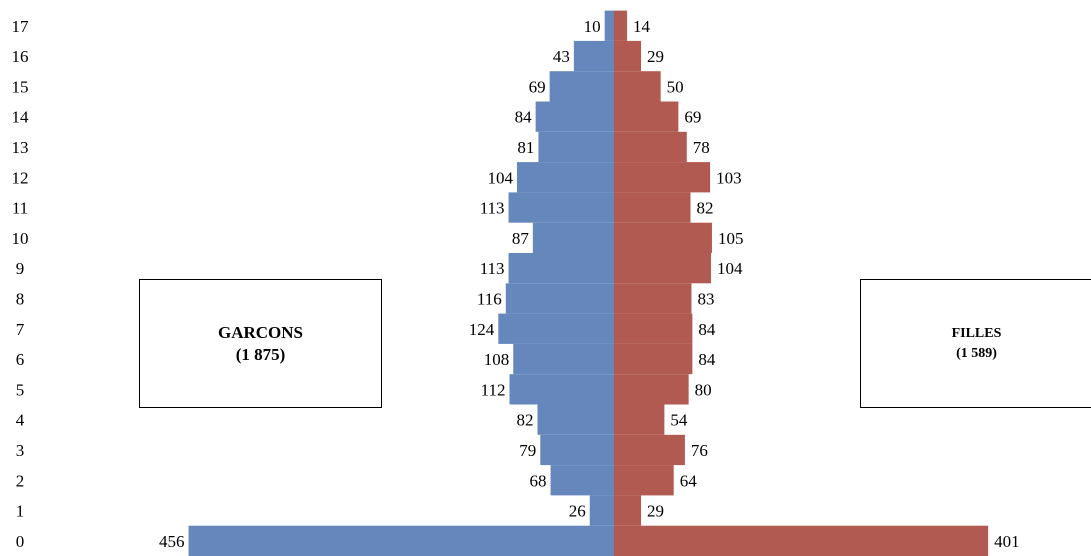 The image size is (1091, 556). Describe the element at coordinates (655, 511) in the screenshot. I see `value-label-girls-1: 29` at that location.